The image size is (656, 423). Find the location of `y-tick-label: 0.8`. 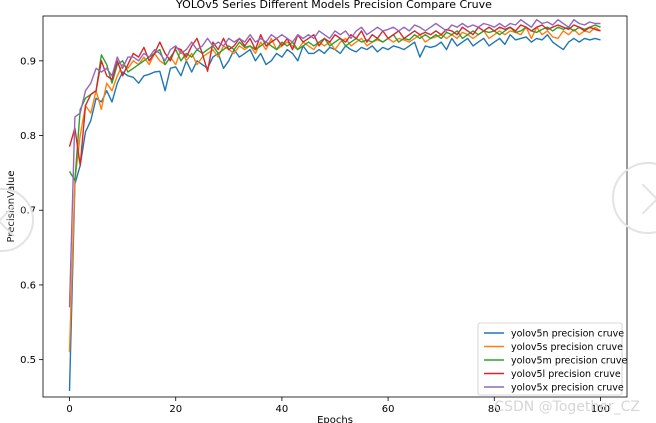

y-tick-label: 0.8 is located at coordinates (28, 136).